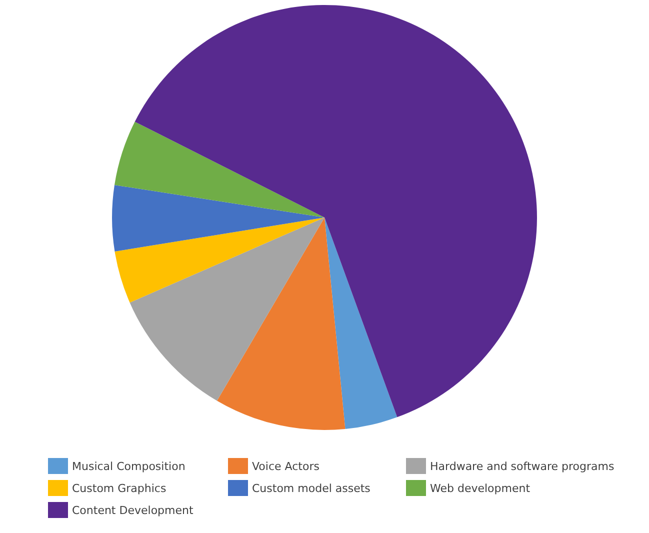 The height and width of the screenshot is (533, 649). Describe the element at coordinates (119, 488) in the screenshot. I see `legend-label: Custom Graphics` at that location.